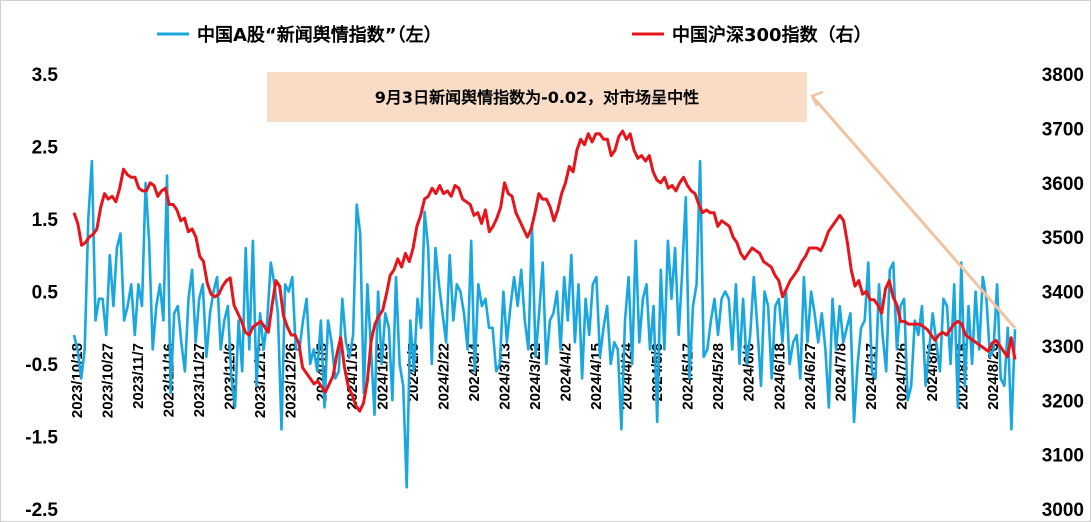  Describe the element at coordinates (319, 35) in the screenshot. I see `legend-label-sentiment: 中国A股“新闻舆情指数”（左）` at that location.